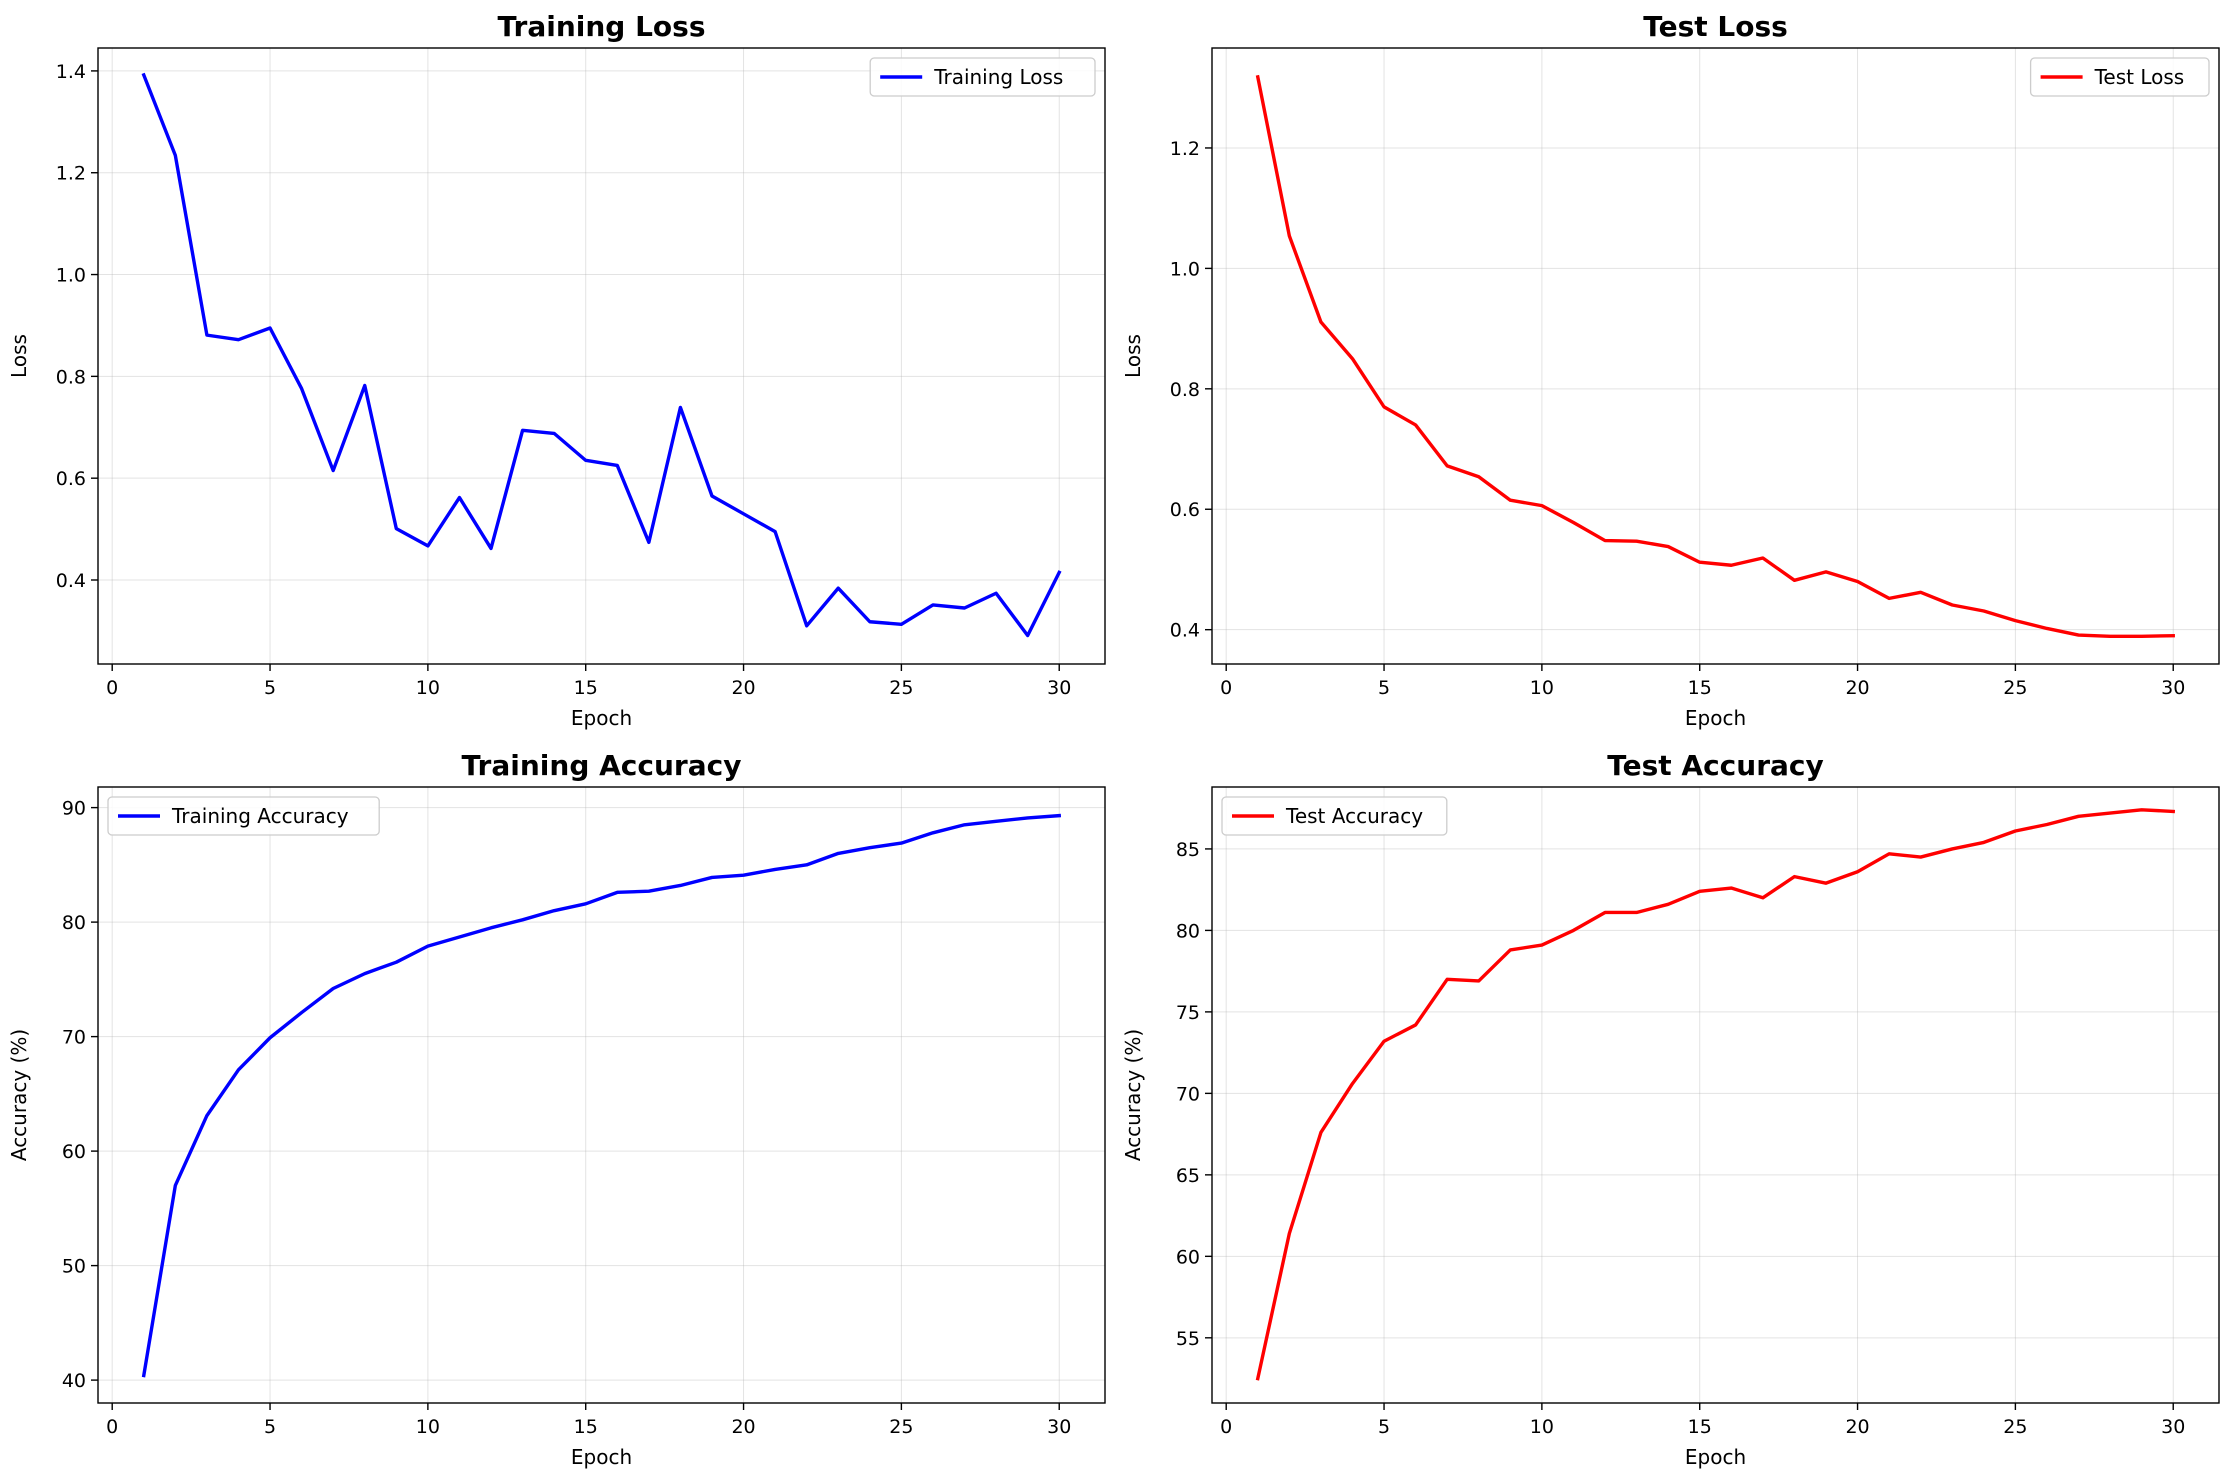 The height and width of the screenshot is (1482, 2234). I want to click on legend-label: Training Loss, so click(998, 77).